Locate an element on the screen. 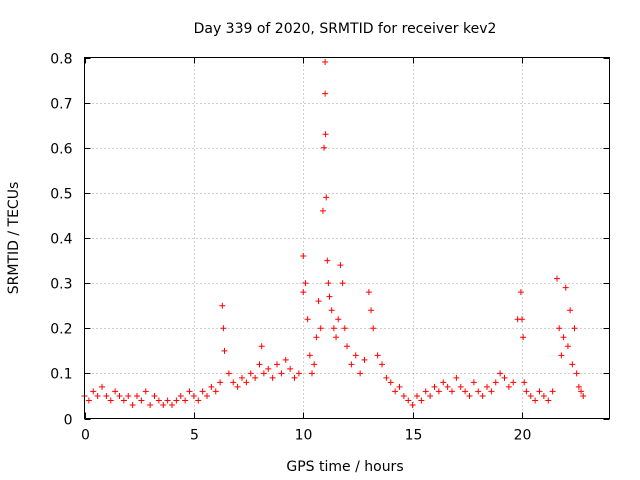 Image resolution: width=640 pixels, height=480 pixels. x-tick-label: 15 is located at coordinates (414, 436).